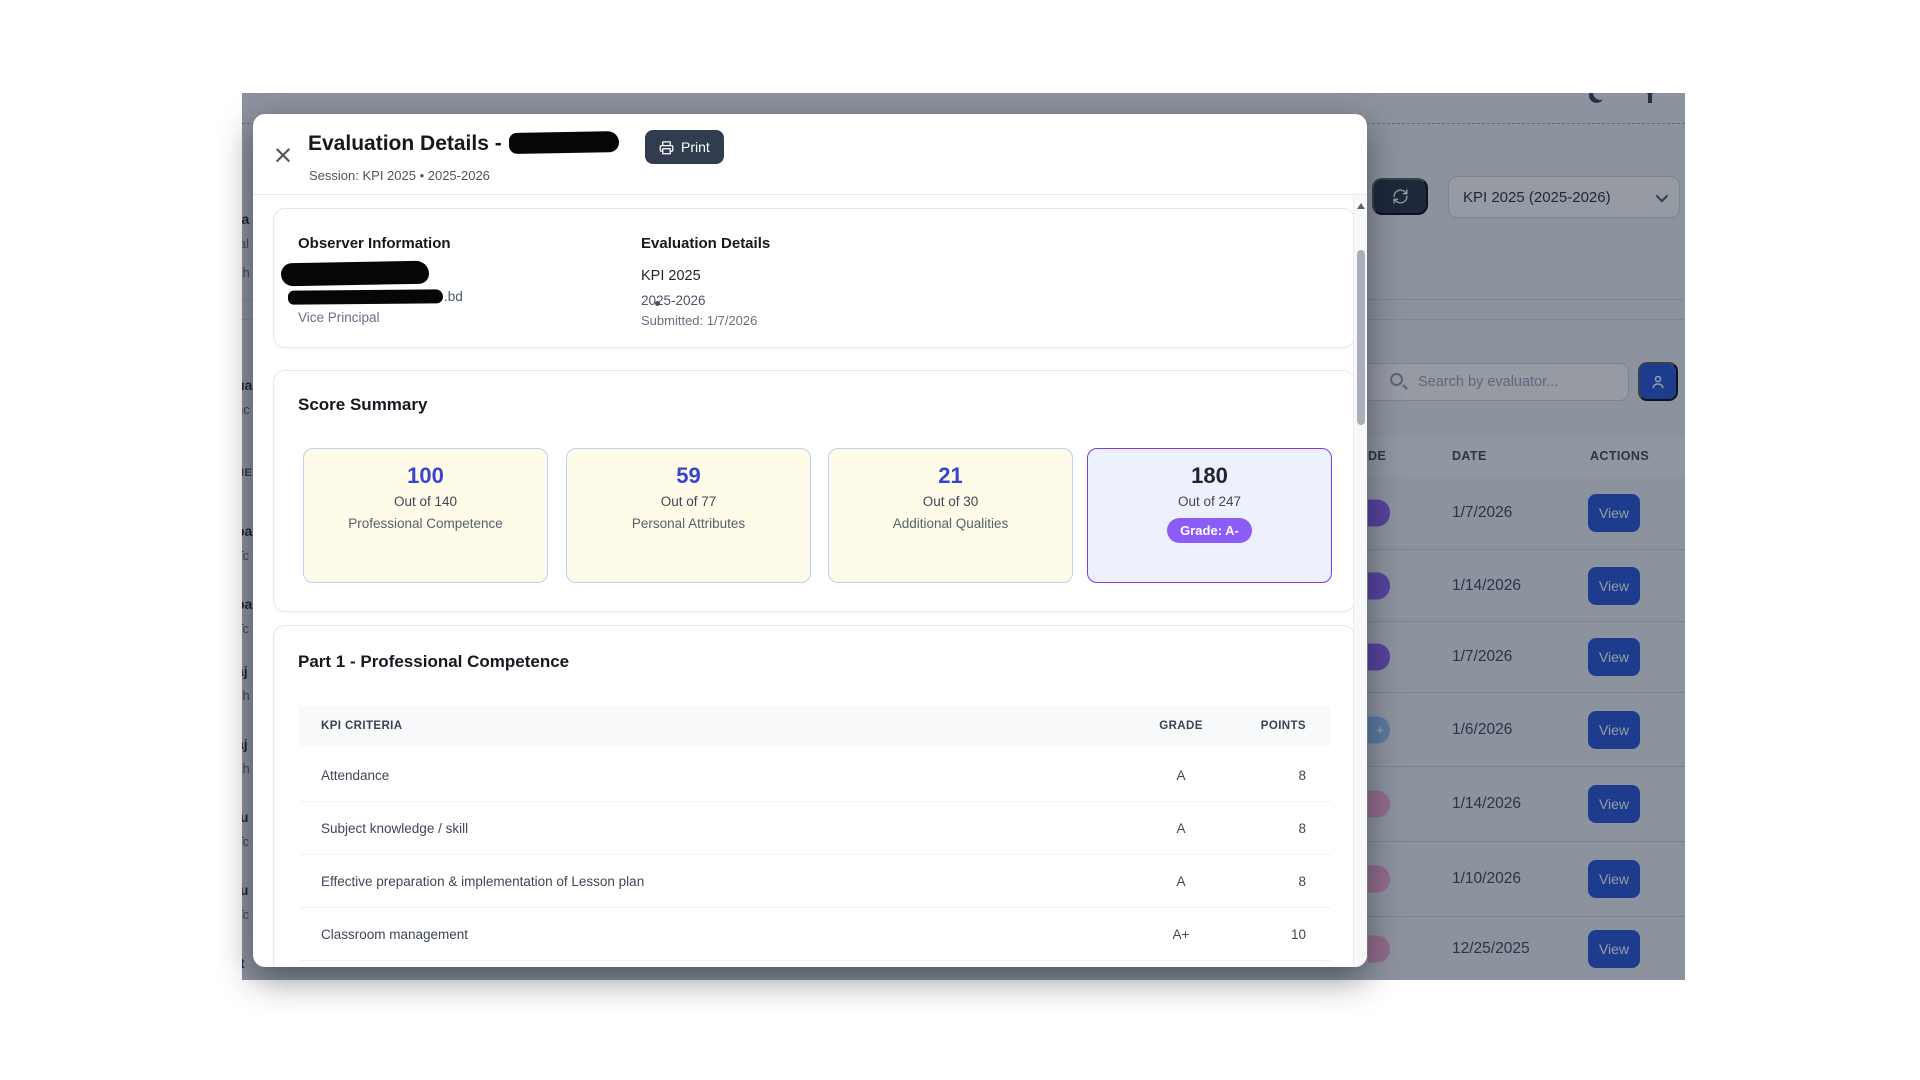 The width and height of the screenshot is (1920, 1080). What do you see at coordinates (1537, 197) in the screenshot?
I see `session-filter-value: KPI 2025 (2025-2026)` at bounding box center [1537, 197].